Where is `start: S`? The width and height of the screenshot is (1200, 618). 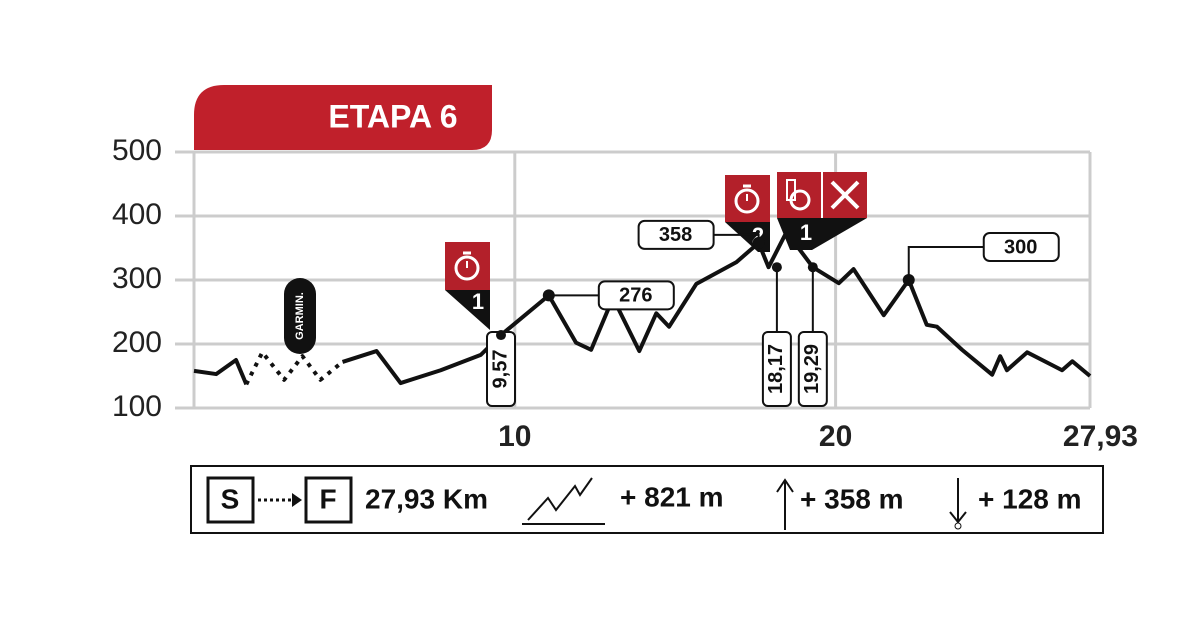
start: S is located at coordinates (230, 498).